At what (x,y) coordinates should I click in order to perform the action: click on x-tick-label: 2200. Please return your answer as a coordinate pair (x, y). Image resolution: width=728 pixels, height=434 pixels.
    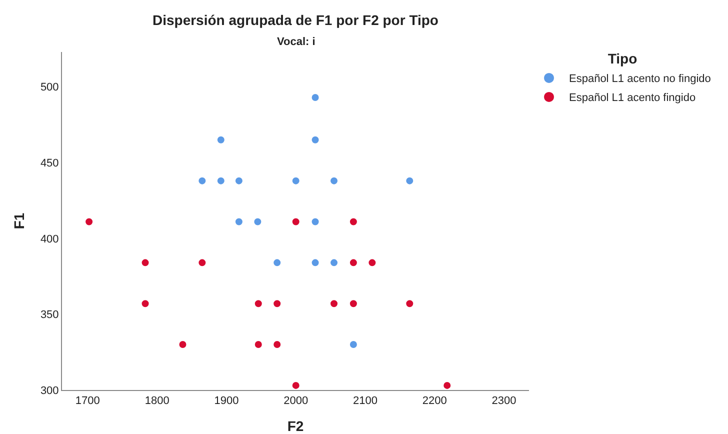
    Looking at the image, I should click on (434, 401).